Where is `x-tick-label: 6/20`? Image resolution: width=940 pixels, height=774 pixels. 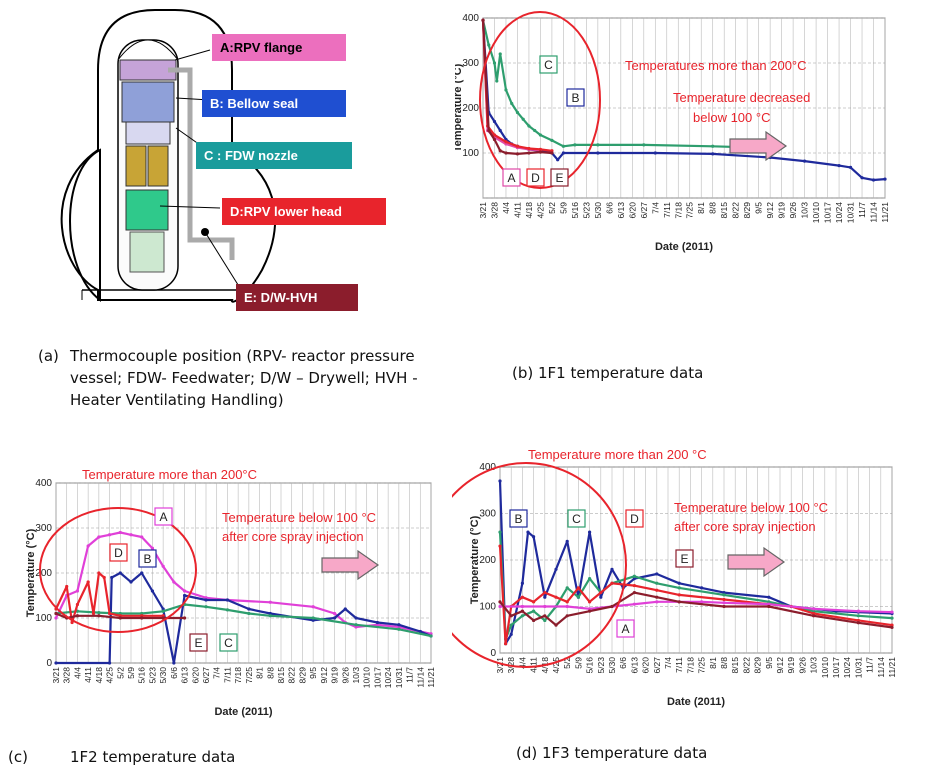
x-tick-label: 6/20 is located at coordinates (632, 210).